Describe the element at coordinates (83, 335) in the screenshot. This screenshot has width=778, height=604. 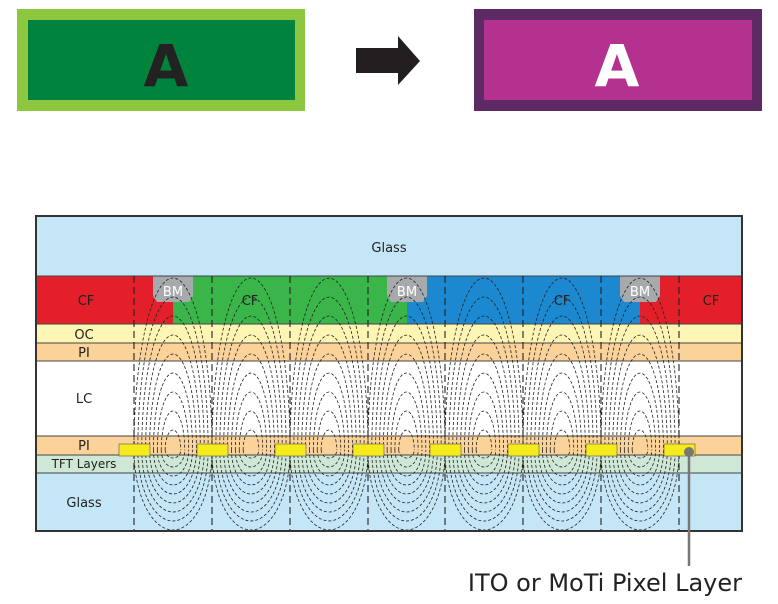
I see `oc-label: OC` at that location.